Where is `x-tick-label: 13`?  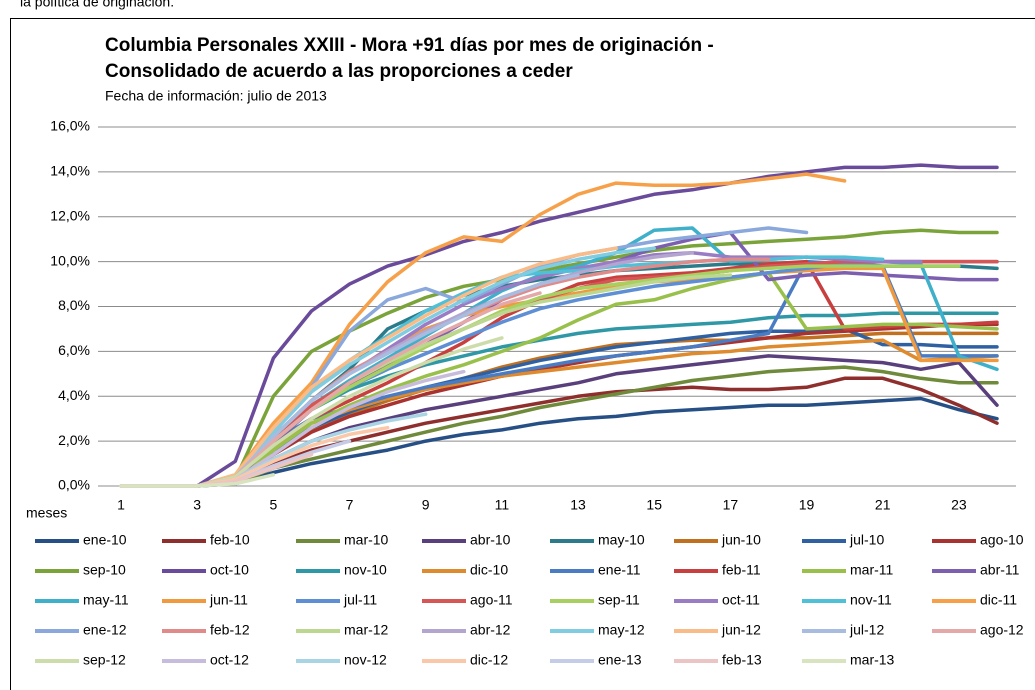
x-tick-label: 13 is located at coordinates (578, 505).